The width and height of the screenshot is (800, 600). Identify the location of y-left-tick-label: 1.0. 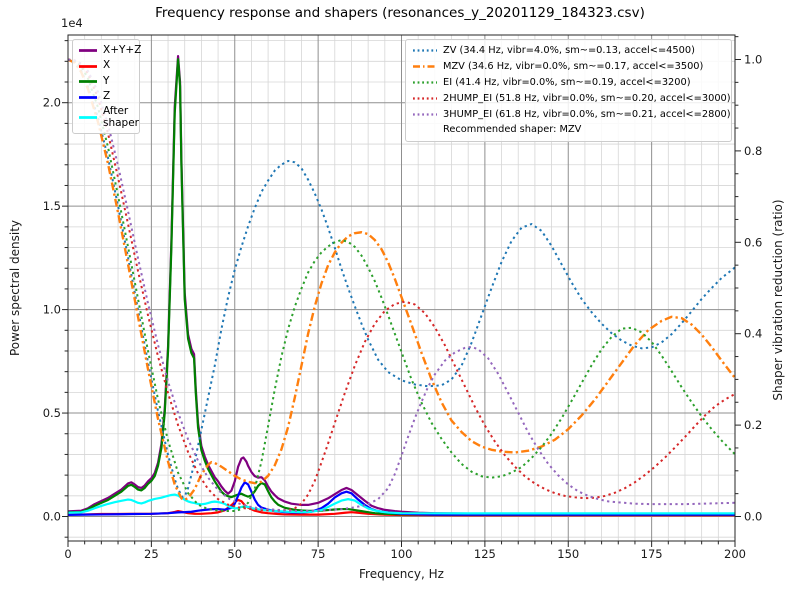
(52, 310).